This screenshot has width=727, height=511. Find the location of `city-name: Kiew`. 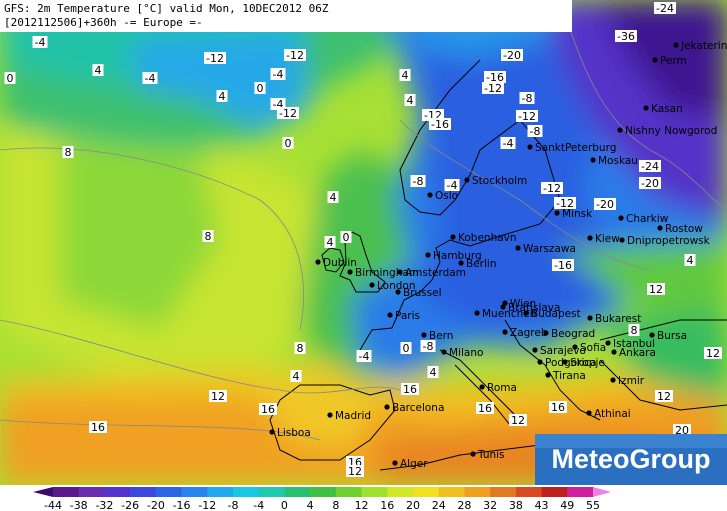

city-name: Kiew is located at coordinates (607, 239).